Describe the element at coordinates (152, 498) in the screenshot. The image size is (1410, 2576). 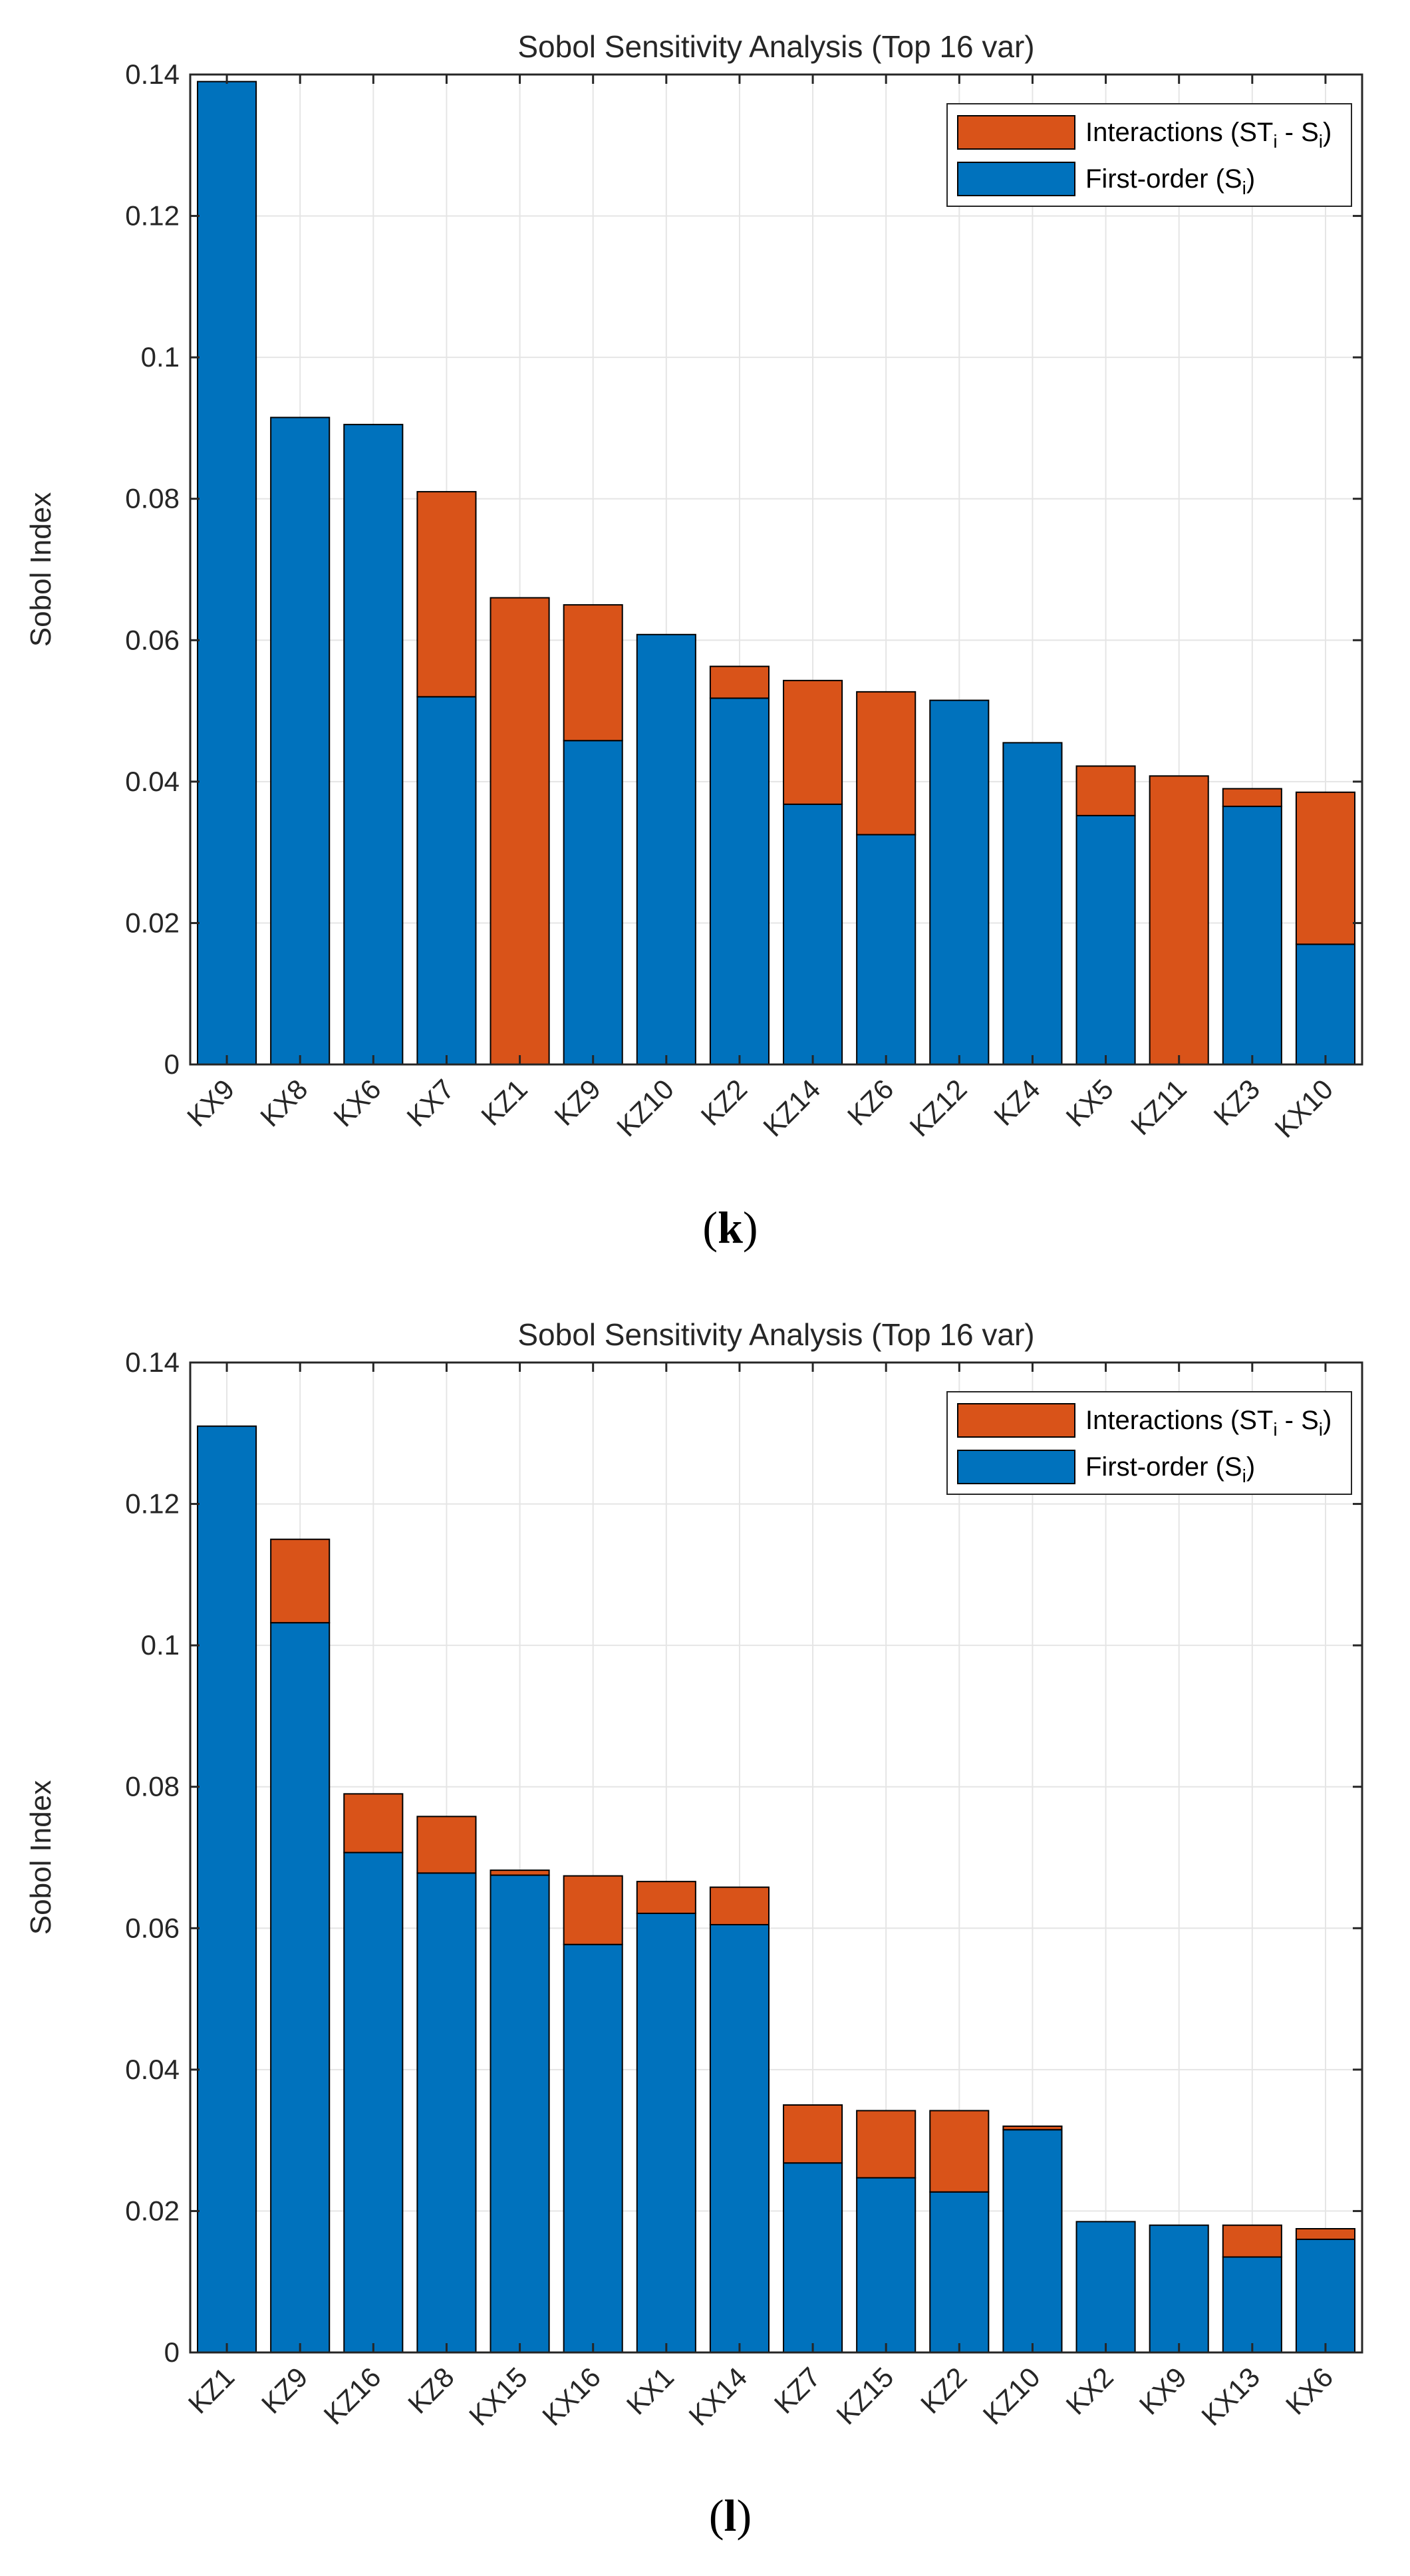
I see `y-tick-label: 0.08` at that location.